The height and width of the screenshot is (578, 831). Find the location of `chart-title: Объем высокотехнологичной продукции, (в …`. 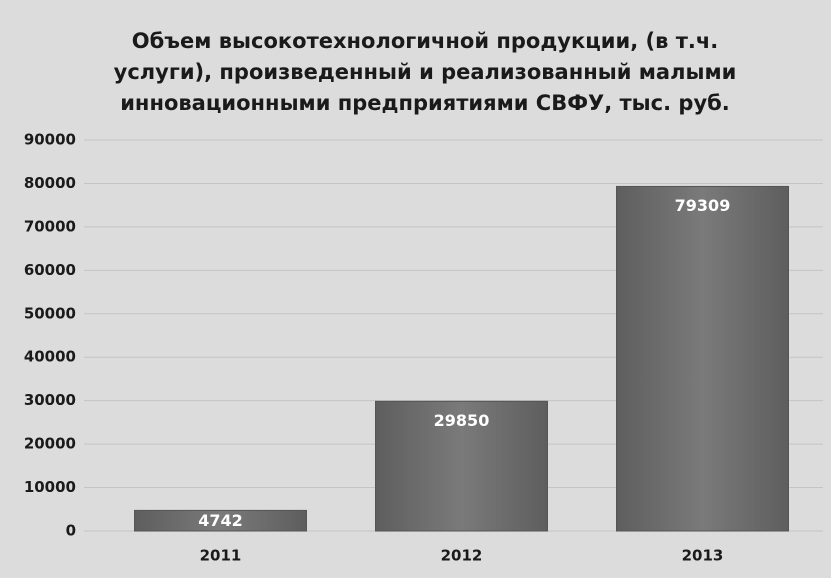

chart-title: Объем высокотехнологичной продукции, (в … is located at coordinates (425, 72).